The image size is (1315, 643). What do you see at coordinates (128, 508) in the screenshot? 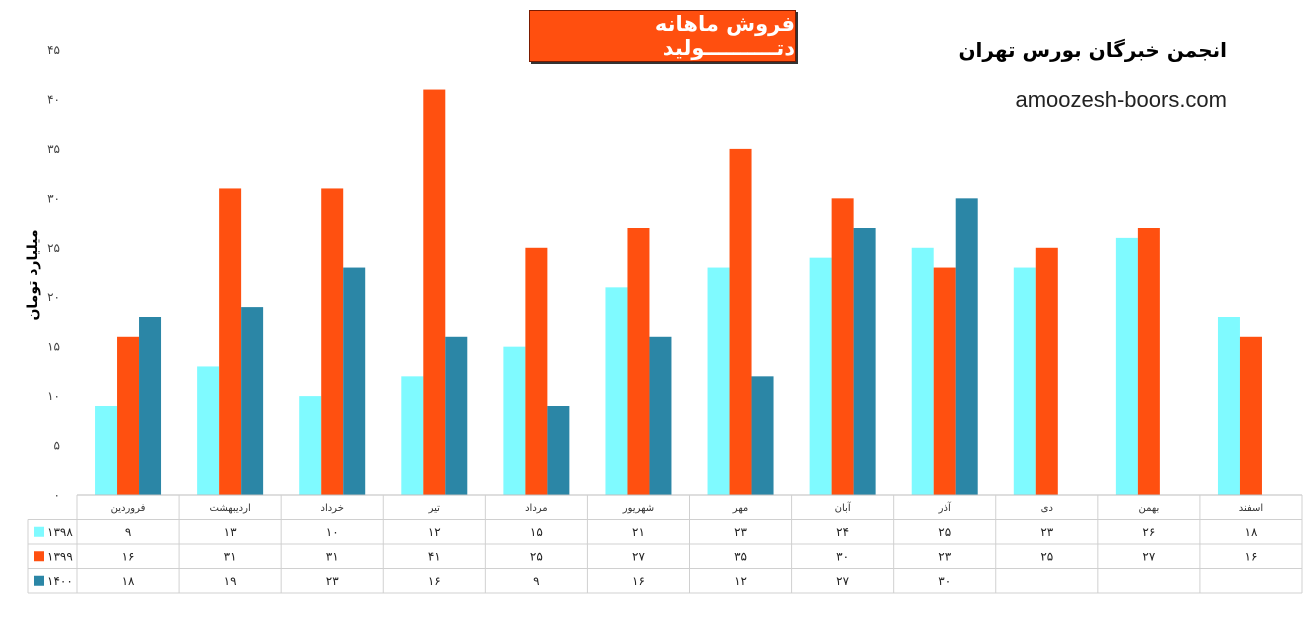
I see `x-tick-label: فروردین` at bounding box center [128, 508].